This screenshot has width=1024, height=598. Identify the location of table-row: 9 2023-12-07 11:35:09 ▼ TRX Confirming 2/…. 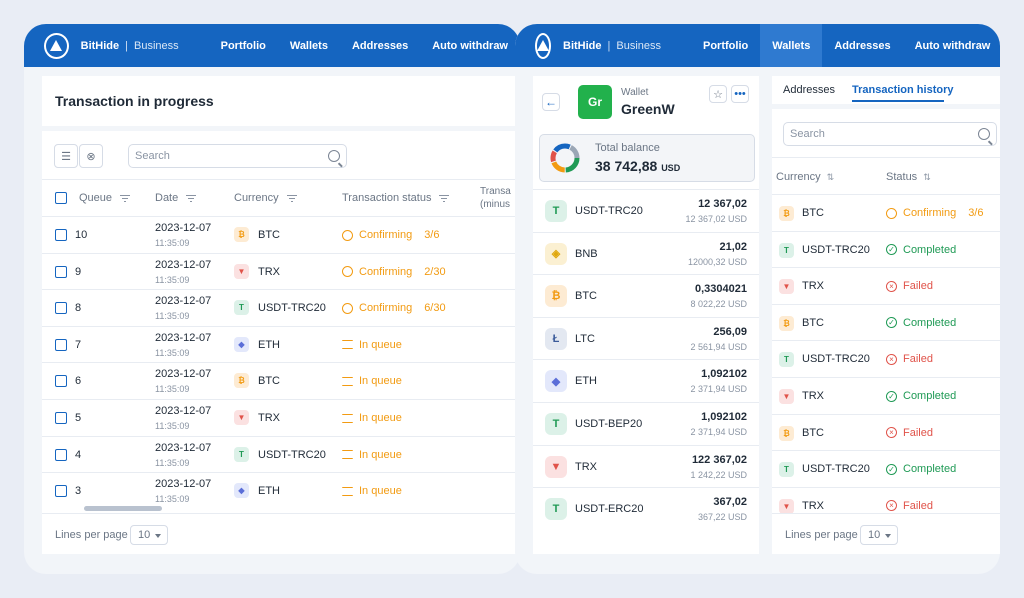
(281, 271).